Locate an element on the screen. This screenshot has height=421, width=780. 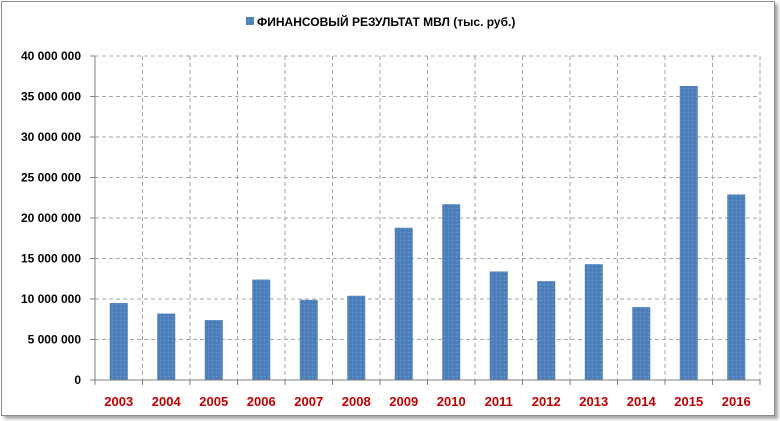
legend-label: ФИНАНСОВЫЙ РЕЗУЛЬТАТ МВЛ (тыс. руб.) is located at coordinates (386, 21).